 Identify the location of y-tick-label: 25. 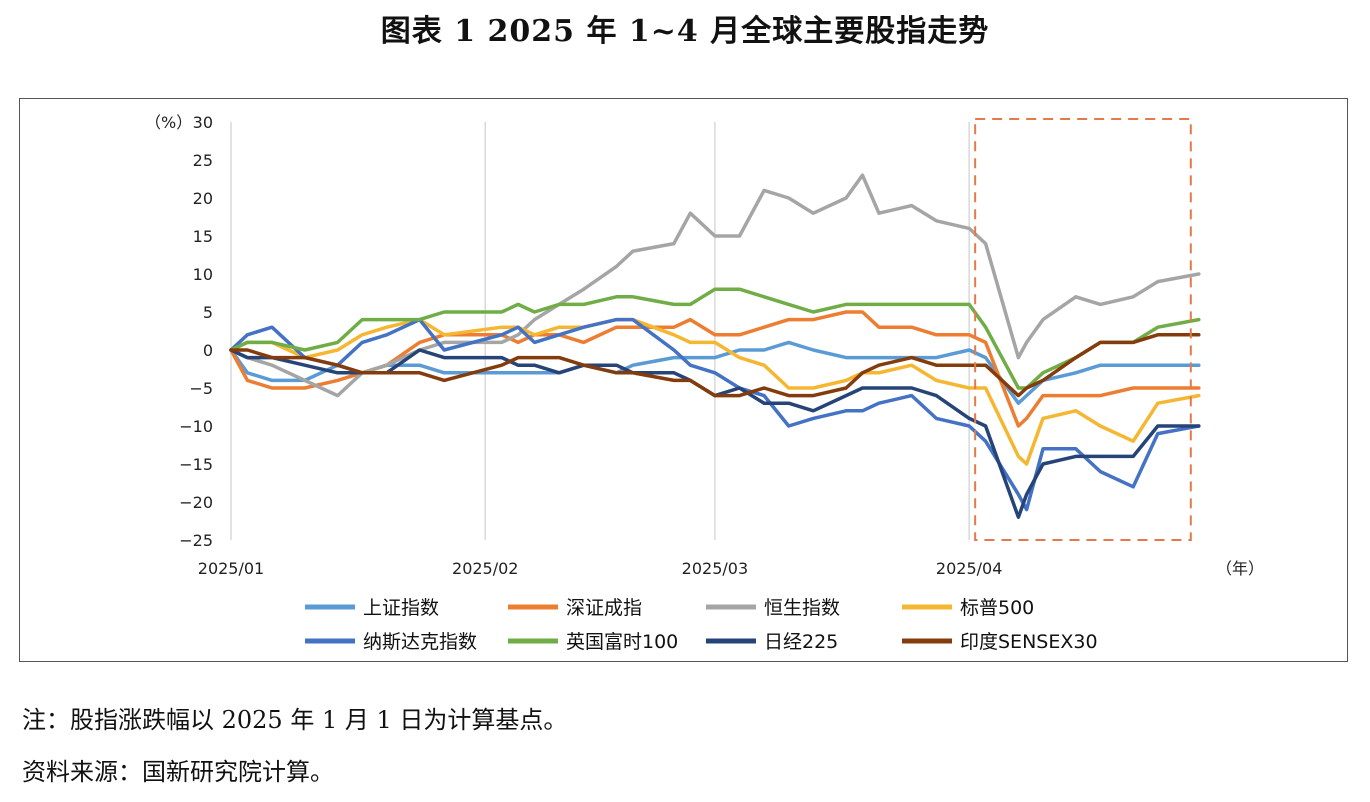
(203, 160).